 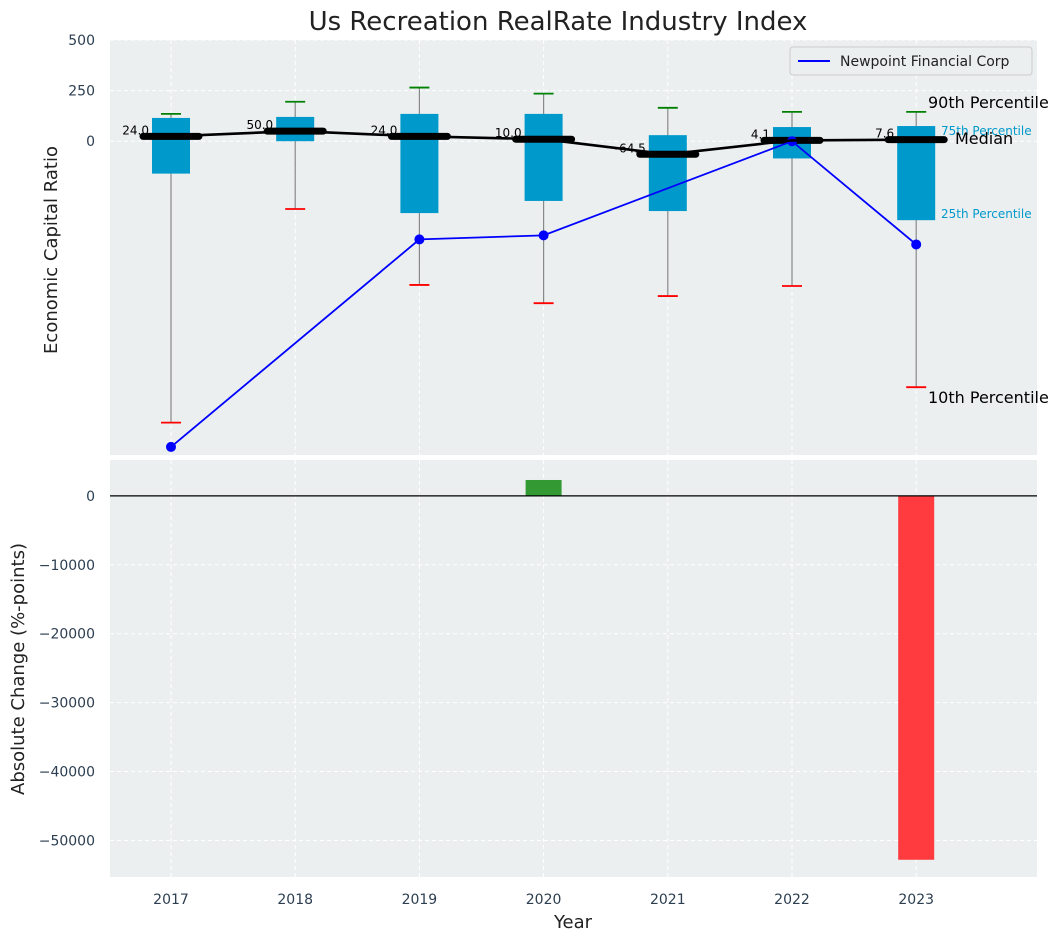 I want to click on change-panel-y-ticks: 0 −10000 −20000 −30000 −40000 −50000, so click(x=67, y=669).